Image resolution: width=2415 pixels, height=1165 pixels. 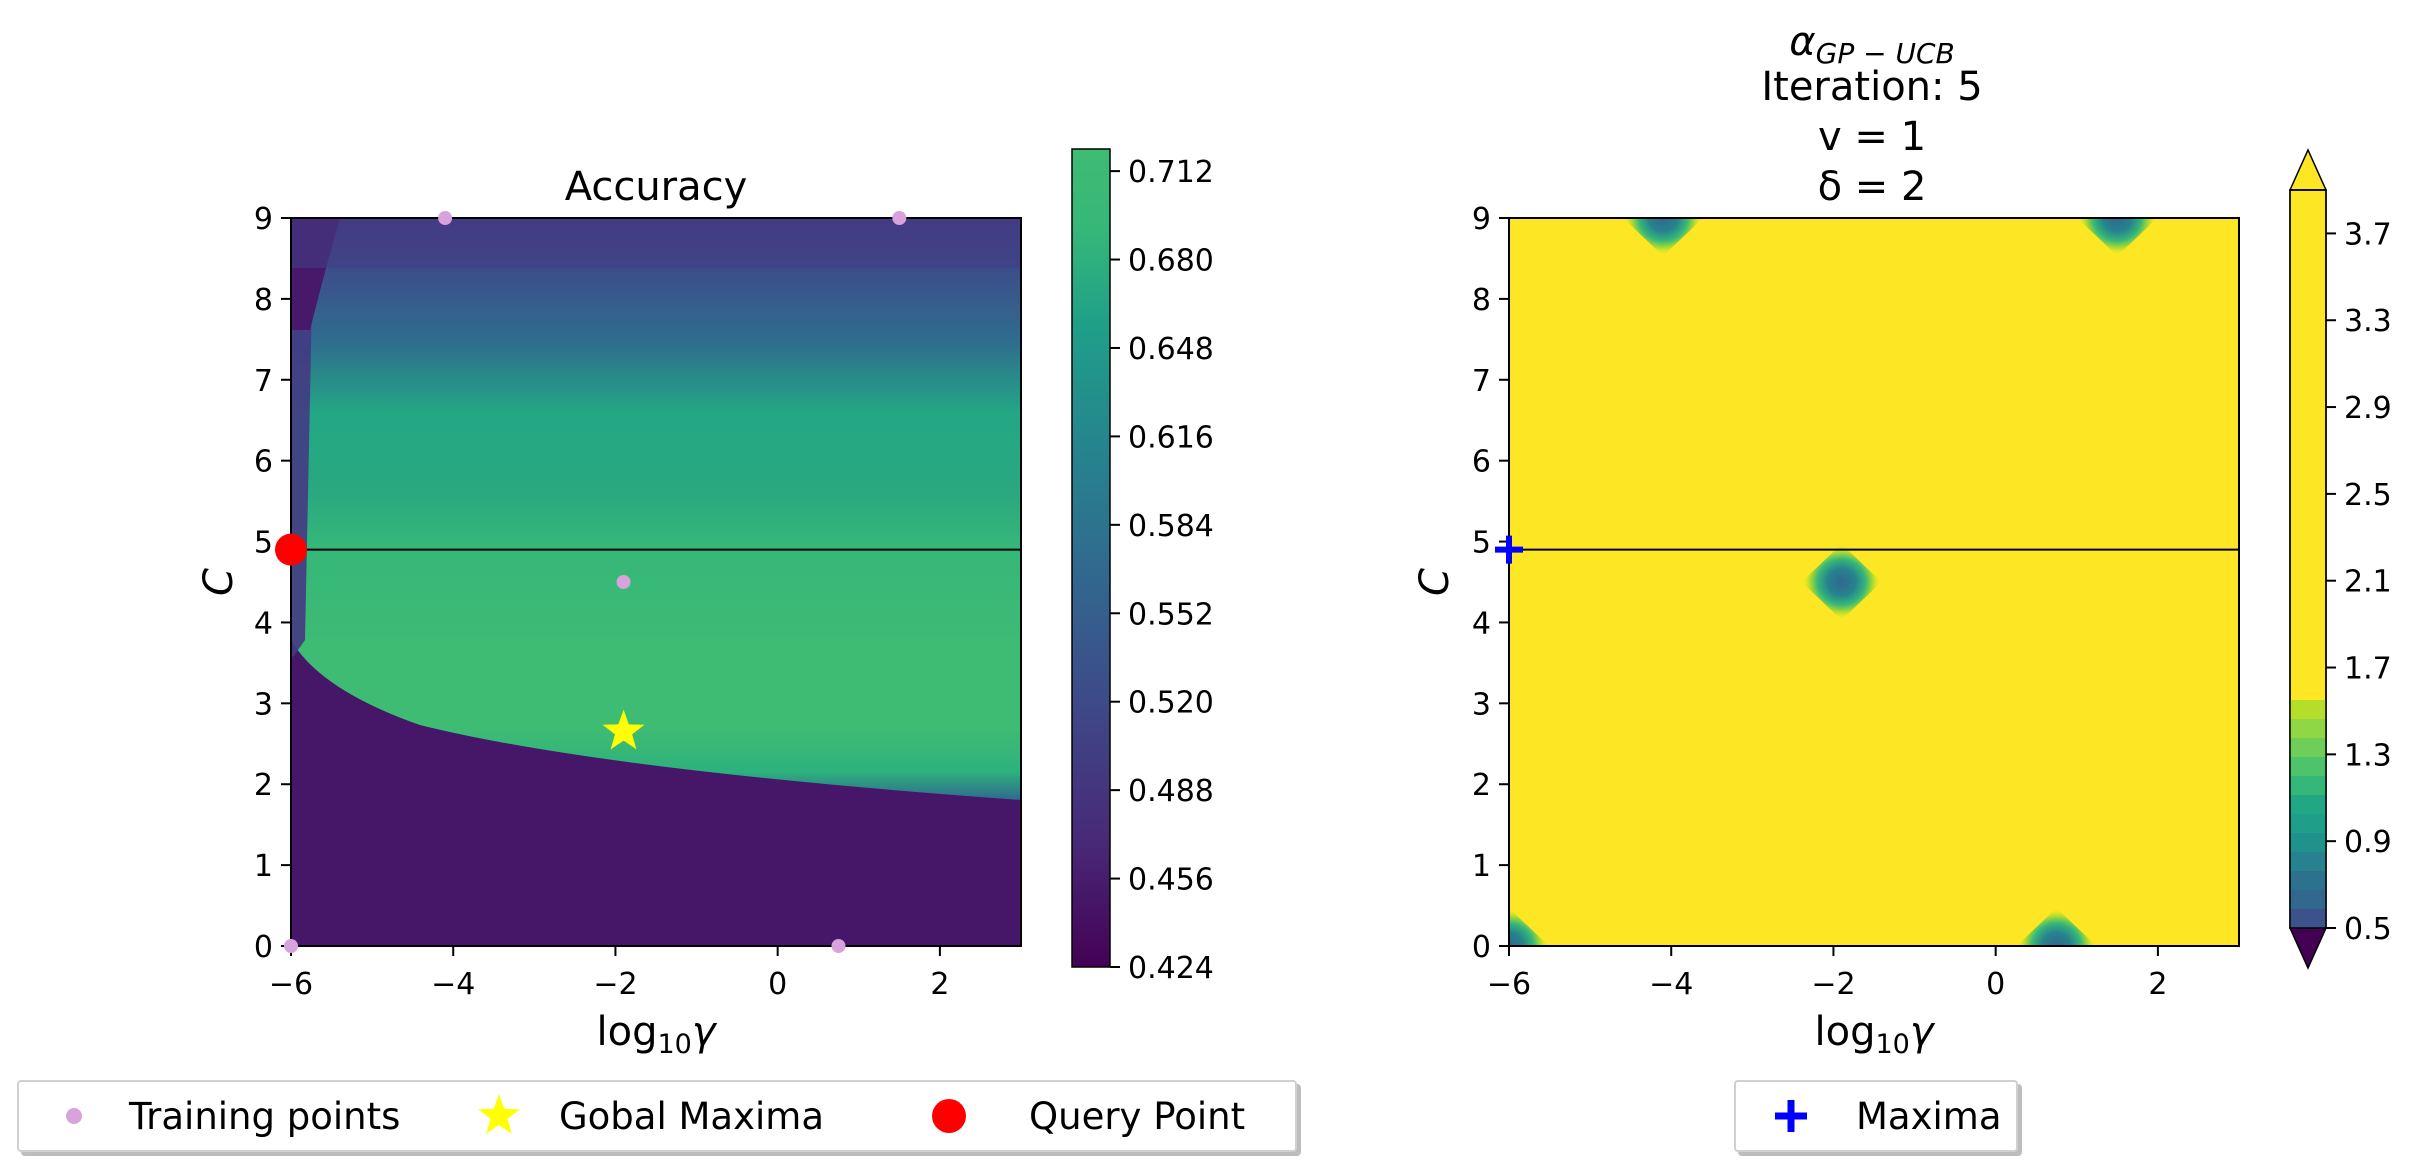 I want to click on colorbar-tick-label: 0.520, so click(x=1171, y=703).